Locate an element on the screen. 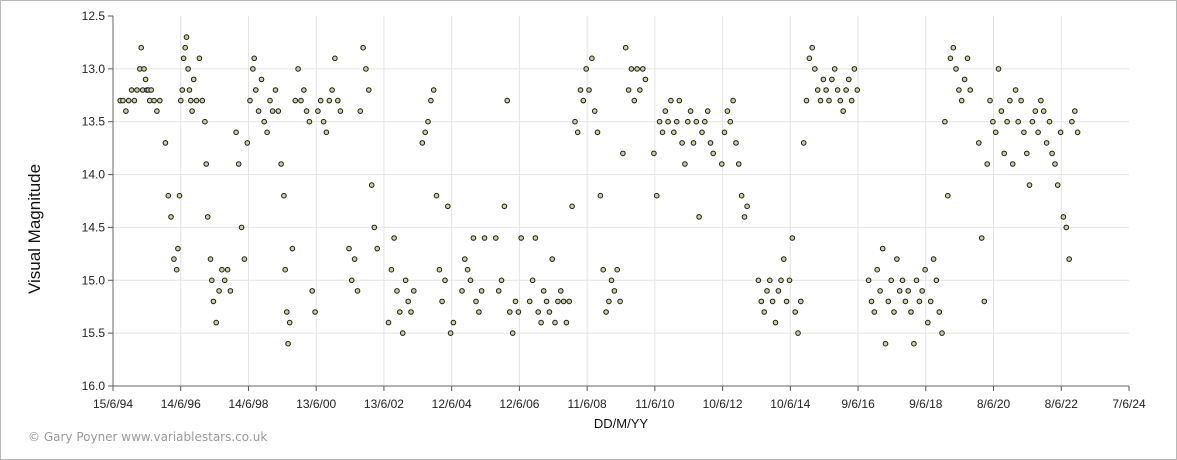 This screenshot has height=460, width=1177. x-tick-label: 15/6/94 is located at coordinates (113, 404).